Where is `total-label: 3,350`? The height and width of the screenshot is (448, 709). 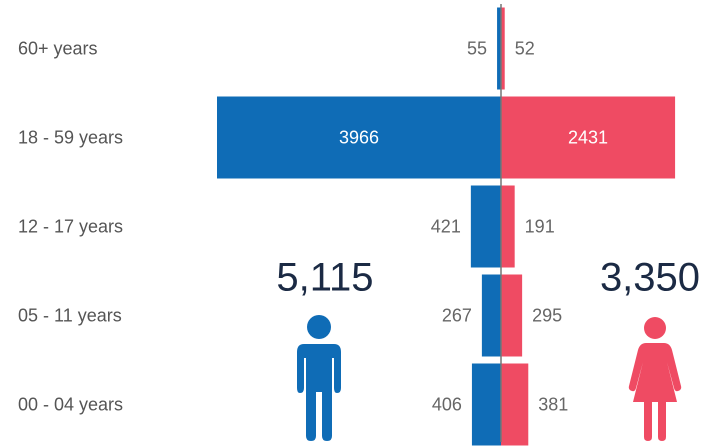
total-label: 3,350 is located at coordinates (650, 278).